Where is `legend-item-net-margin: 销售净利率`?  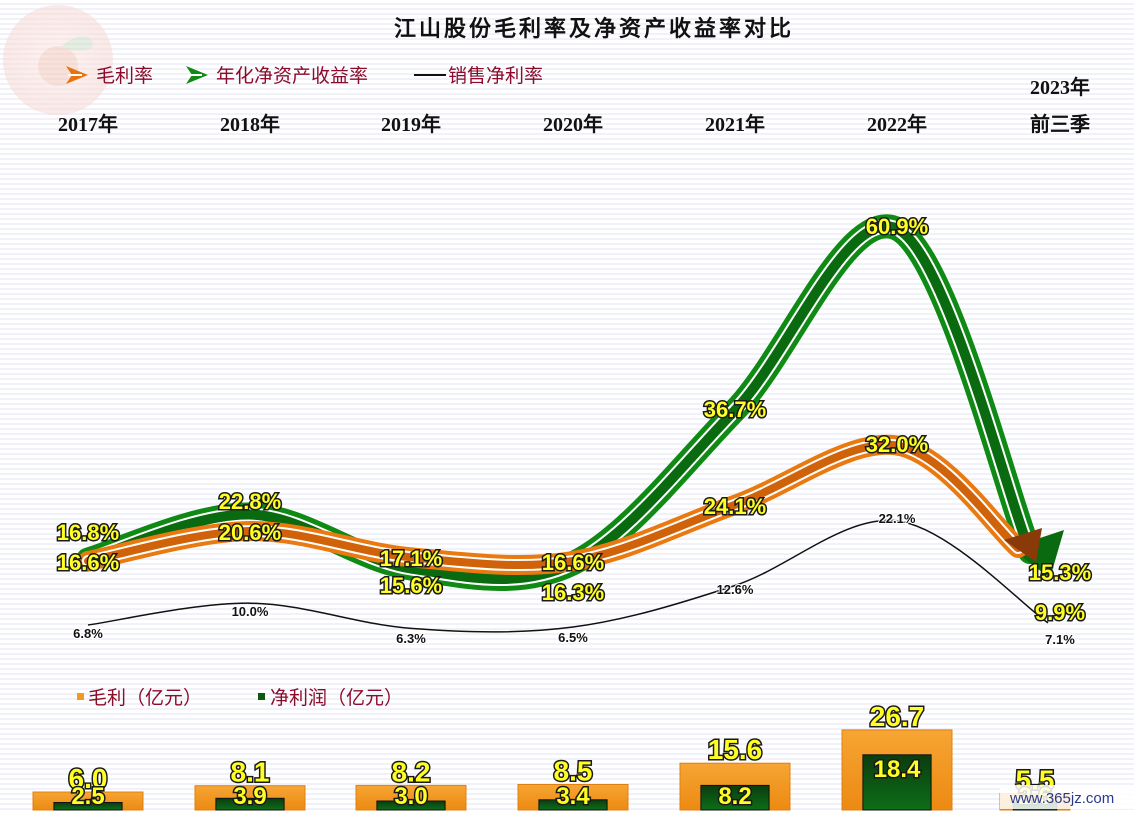
legend-item-net-margin: 销售净利率 is located at coordinates (478, 76).